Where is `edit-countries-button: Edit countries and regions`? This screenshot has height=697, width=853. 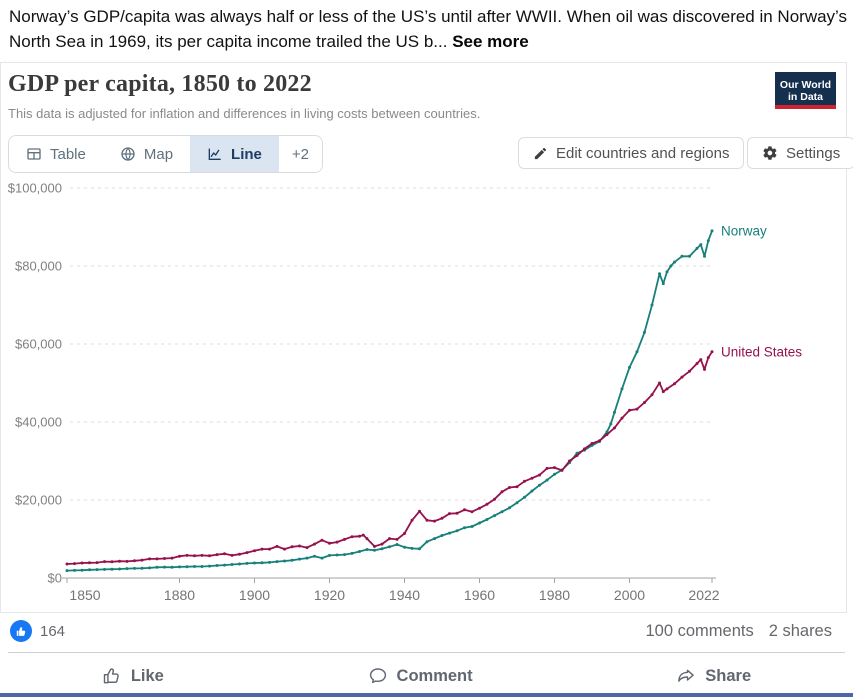 edit-countries-button: Edit countries and regions is located at coordinates (631, 153).